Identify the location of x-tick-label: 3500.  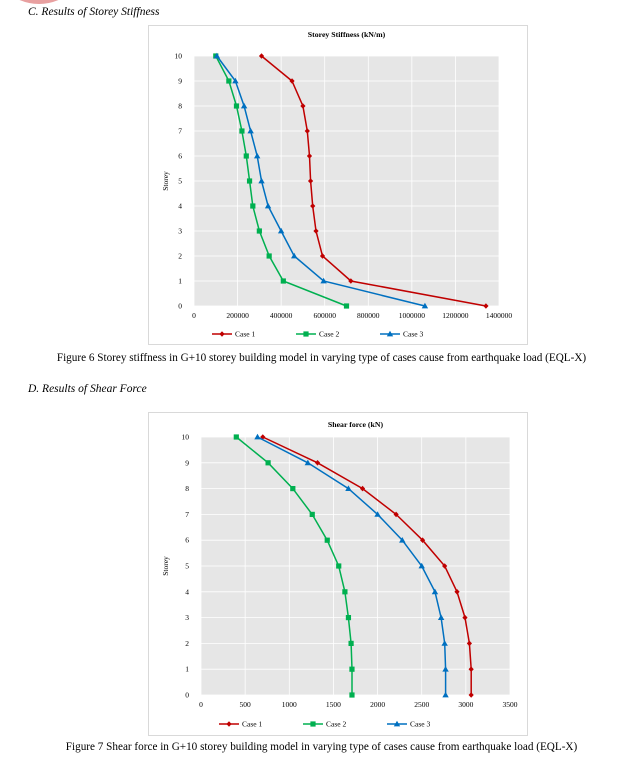
(510, 704).